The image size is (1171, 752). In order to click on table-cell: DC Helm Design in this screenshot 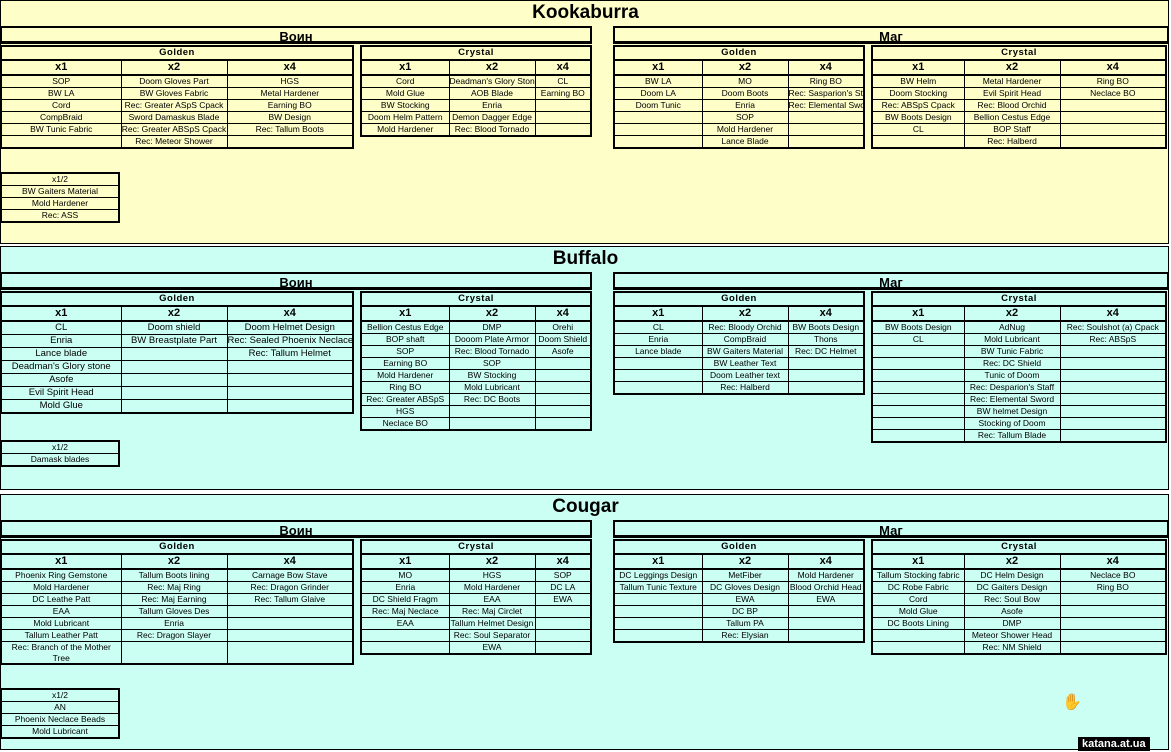, I will do `click(1012, 575)`.